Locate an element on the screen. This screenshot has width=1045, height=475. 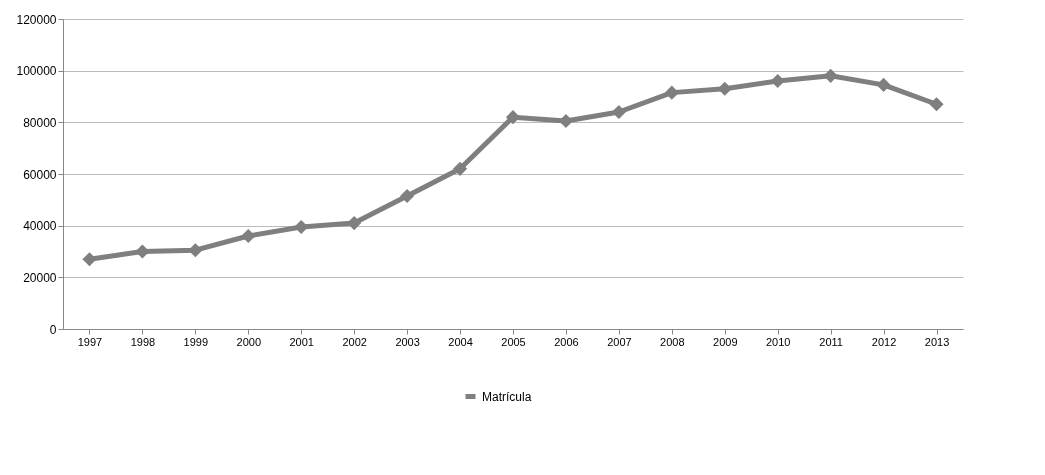
x-tick-label: 2013 is located at coordinates (937, 341).